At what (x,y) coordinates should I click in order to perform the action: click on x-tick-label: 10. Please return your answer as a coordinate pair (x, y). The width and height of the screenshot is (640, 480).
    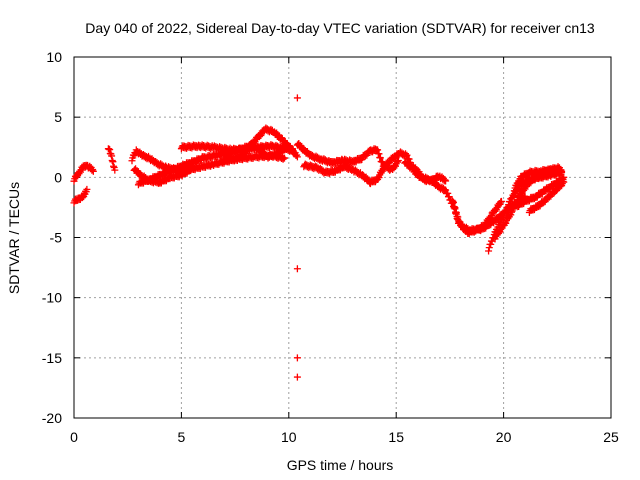
    Looking at the image, I should click on (289, 437).